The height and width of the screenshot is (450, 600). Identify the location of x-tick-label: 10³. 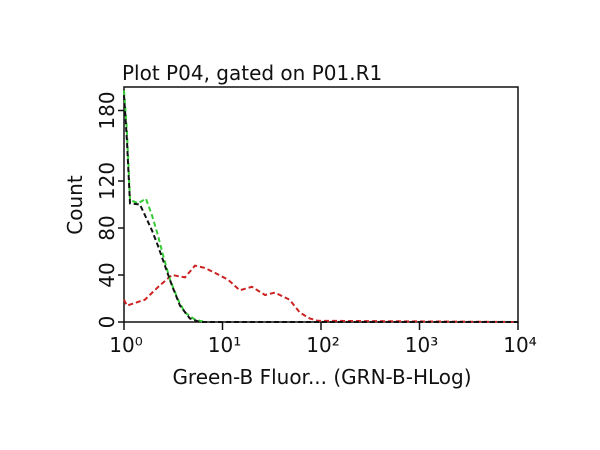
(421, 345).